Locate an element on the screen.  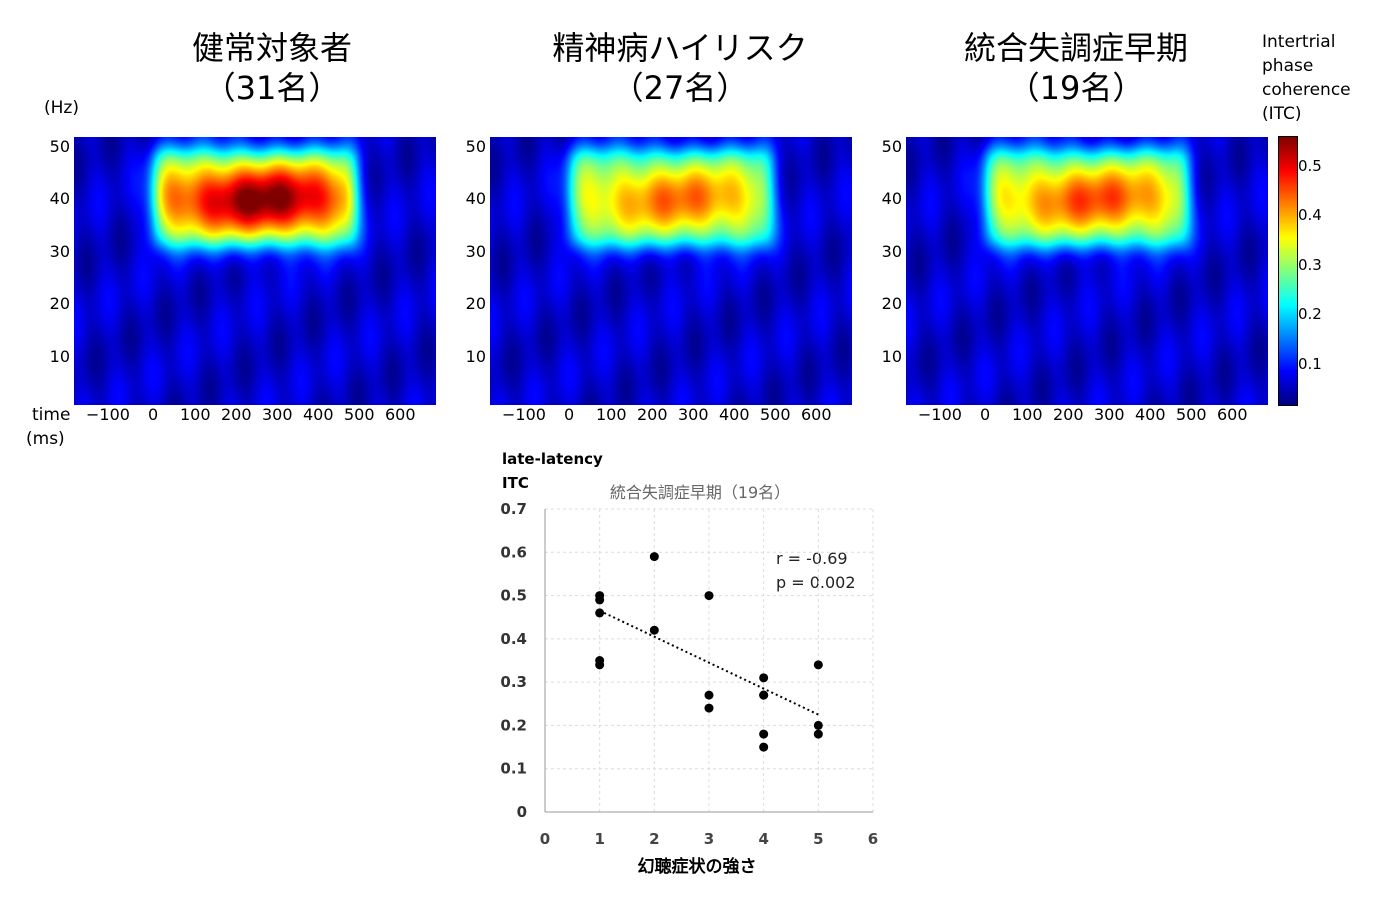
scatter-axis-labels: 0 0.1 0.2 0.3 0.4 0.5 0.6 0.7 0 1 2 3 4 5 6 is located at coordinates (689, 674).